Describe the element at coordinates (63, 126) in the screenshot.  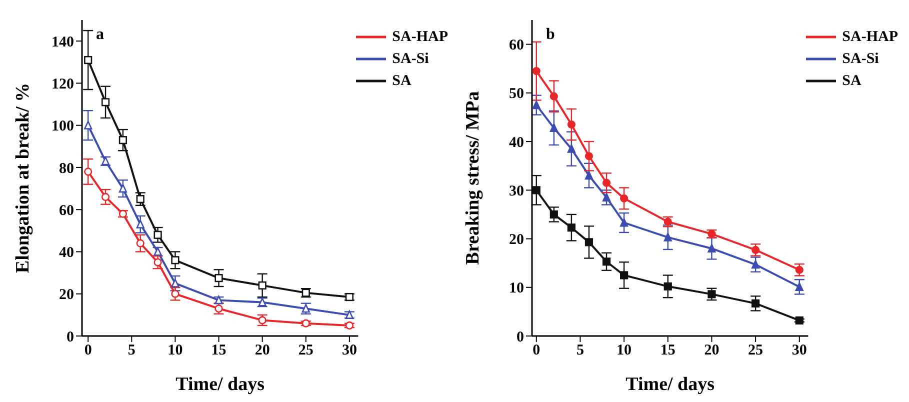
I see `y-tick-label: 100` at that location.